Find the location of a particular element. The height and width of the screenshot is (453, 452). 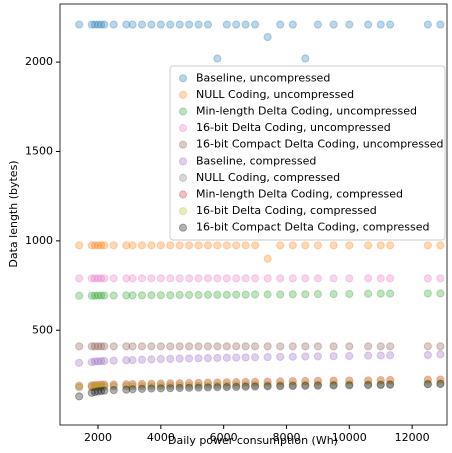

x-tick-label: 8000 is located at coordinates (286, 437).